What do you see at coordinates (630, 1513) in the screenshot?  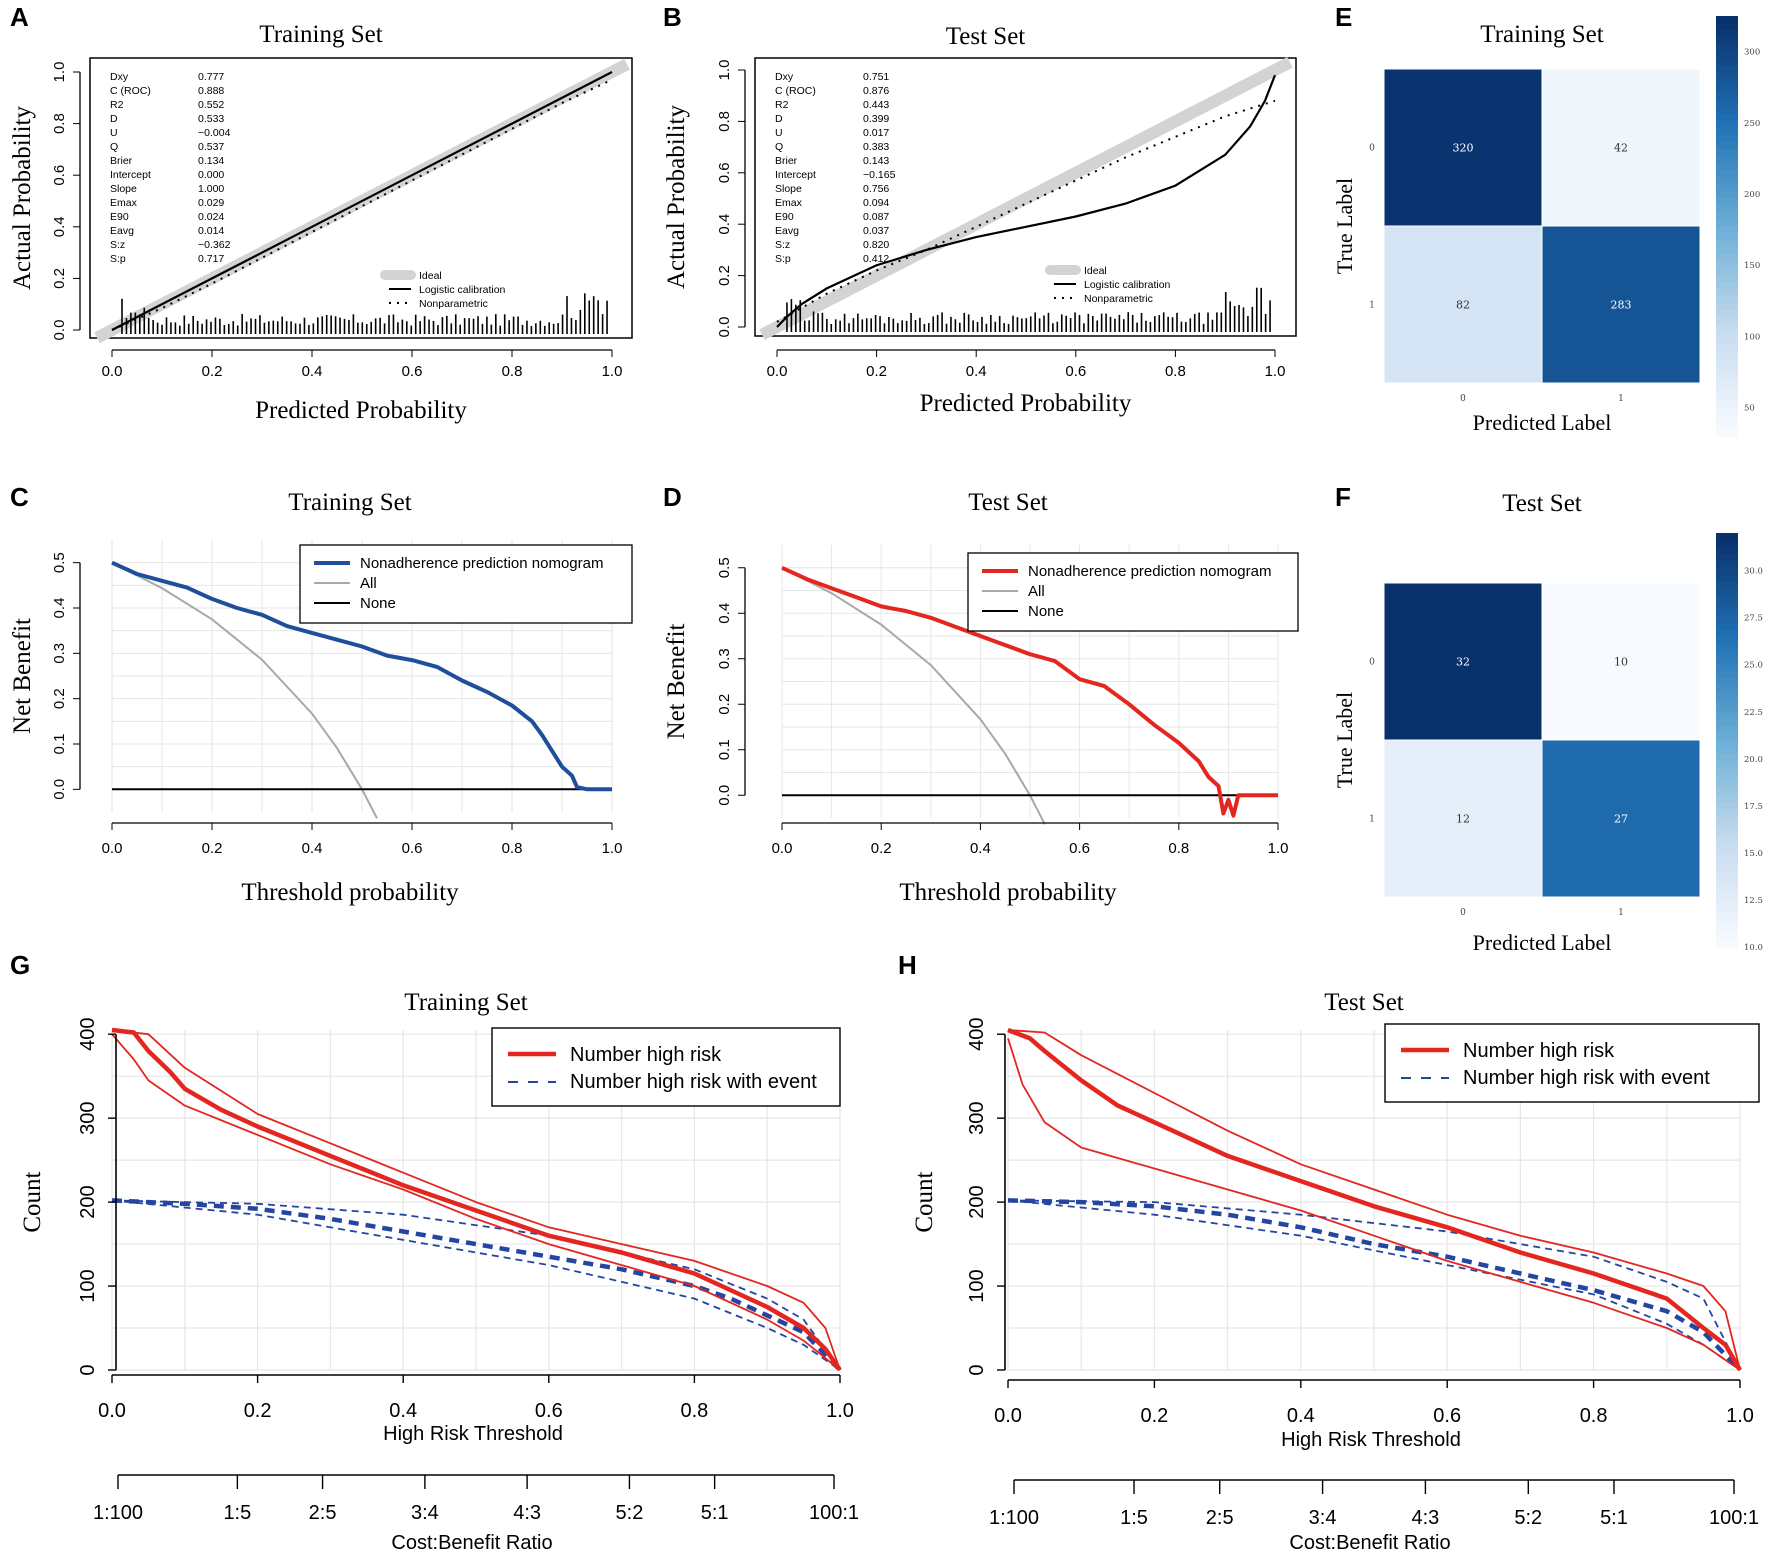 I see `cost-benefit-tick-label: 5:2` at bounding box center [630, 1513].